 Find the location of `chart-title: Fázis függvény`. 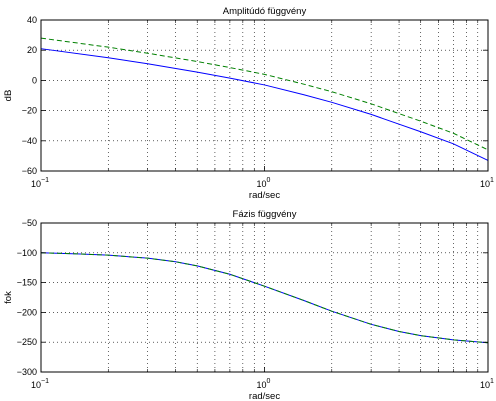

chart-title: Fázis függvény is located at coordinates (265, 214).